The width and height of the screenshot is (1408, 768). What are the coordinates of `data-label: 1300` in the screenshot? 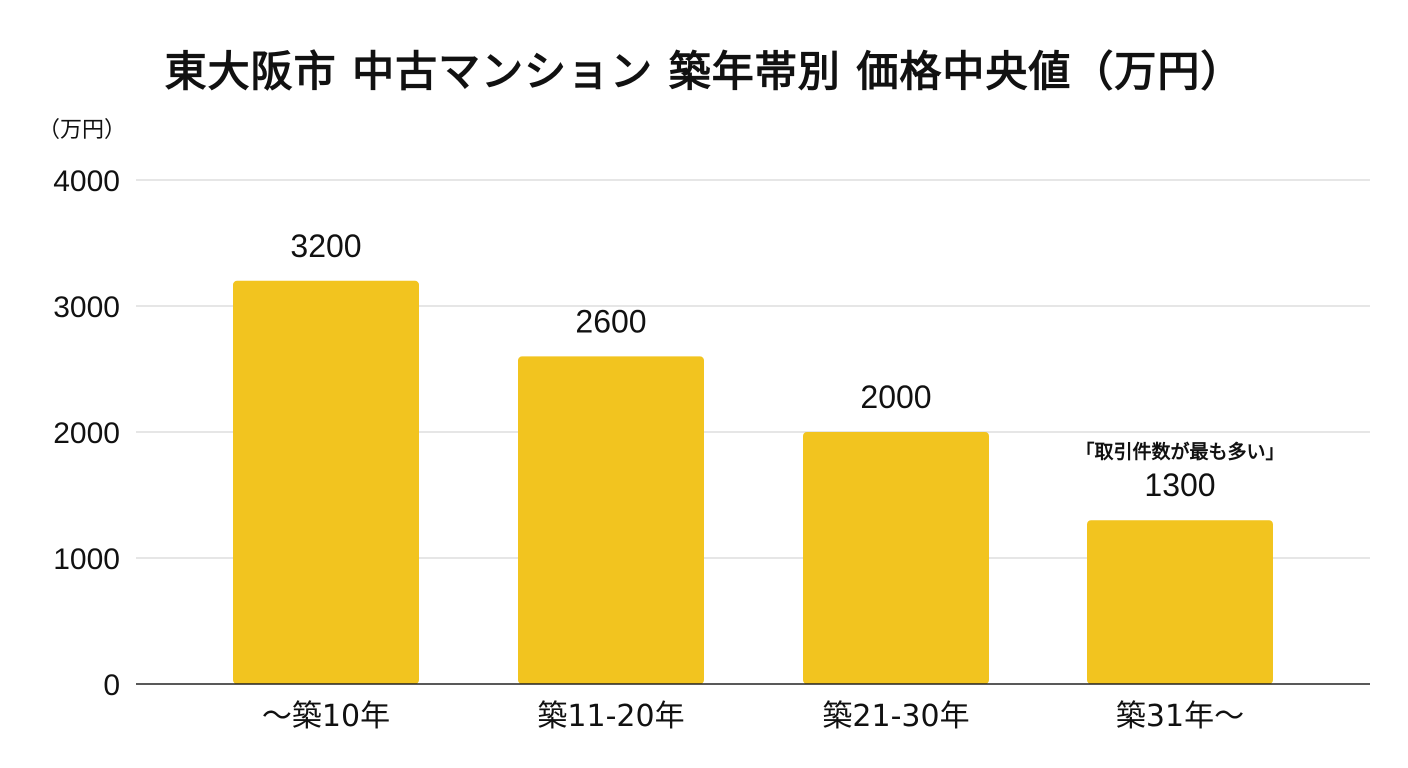 It's located at (1179, 485).